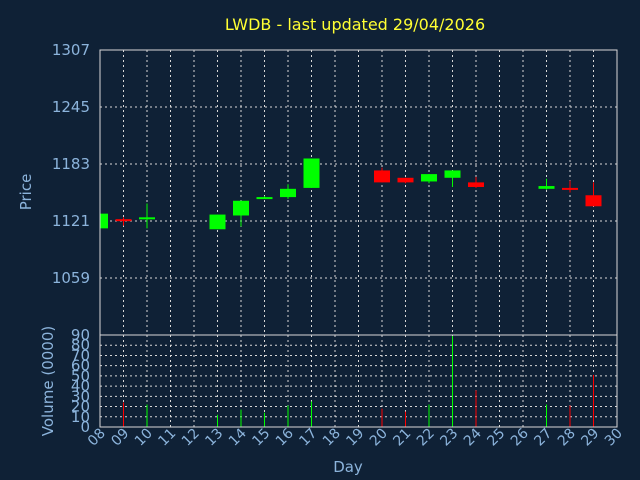 This screenshot has width=640, height=480. I want to click on price-axis-label: Price, so click(26, 192).